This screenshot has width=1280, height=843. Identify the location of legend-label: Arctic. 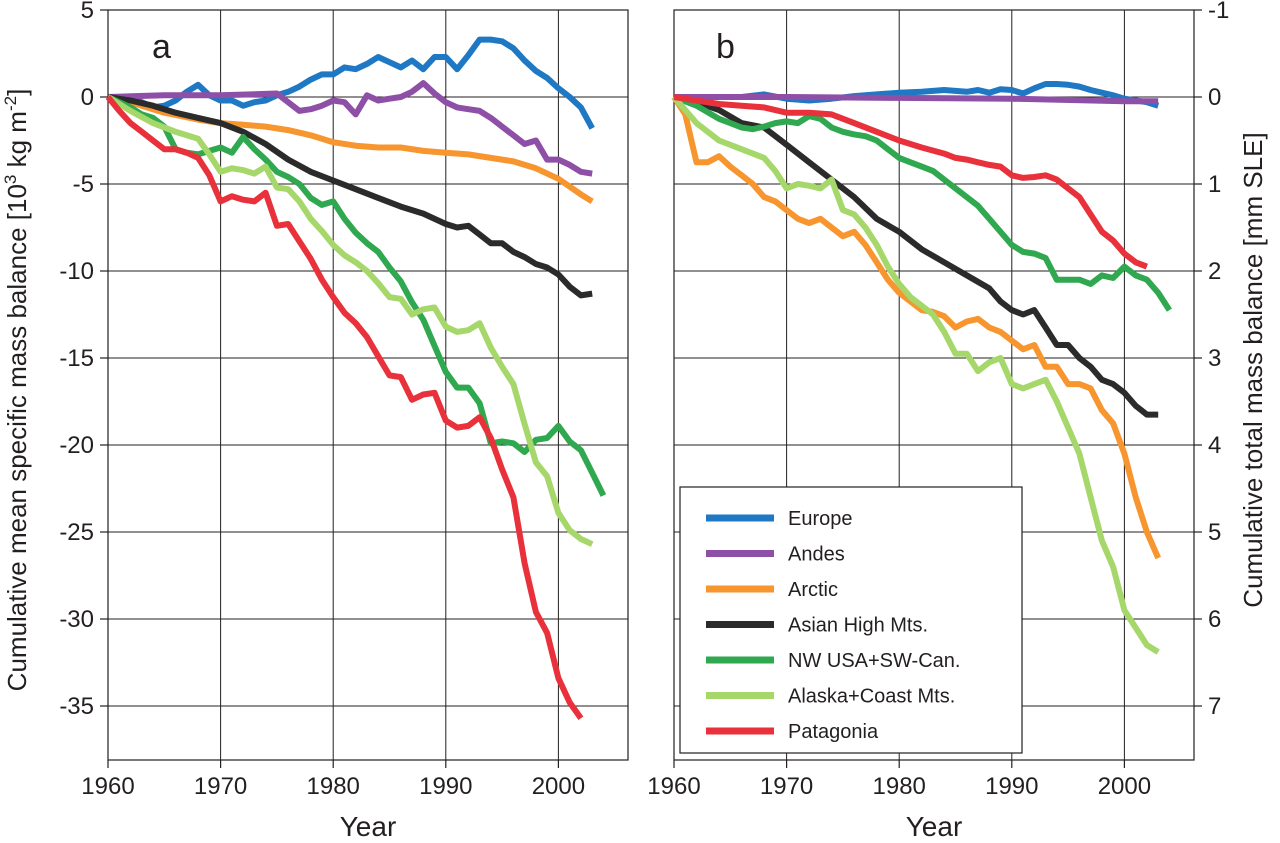
(813, 590).